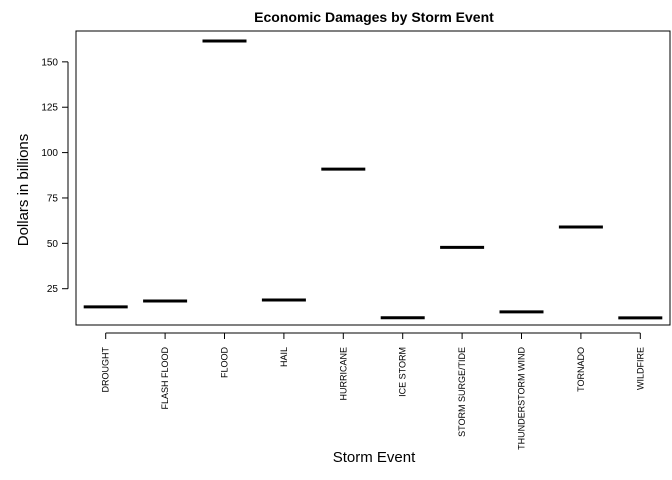 The image size is (672, 480). What do you see at coordinates (53, 244) in the screenshot?
I see `y-tick-label: 50` at bounding box center [53, 244].